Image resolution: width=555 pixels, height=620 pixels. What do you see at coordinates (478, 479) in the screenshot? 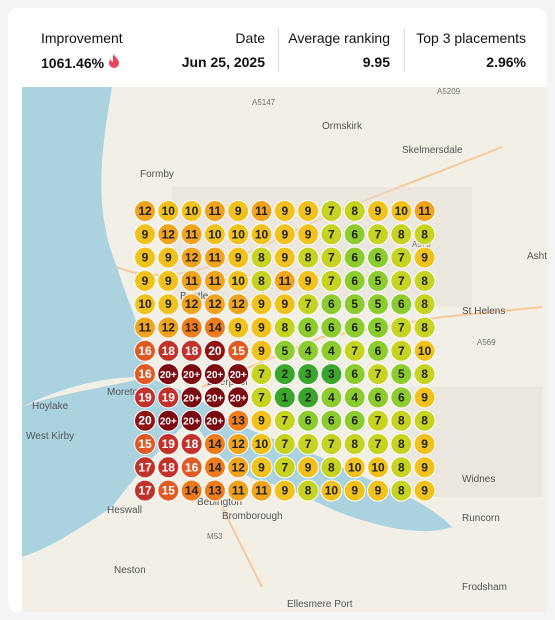
I see `place-label: Widnes` at bounding box center [478, 479].